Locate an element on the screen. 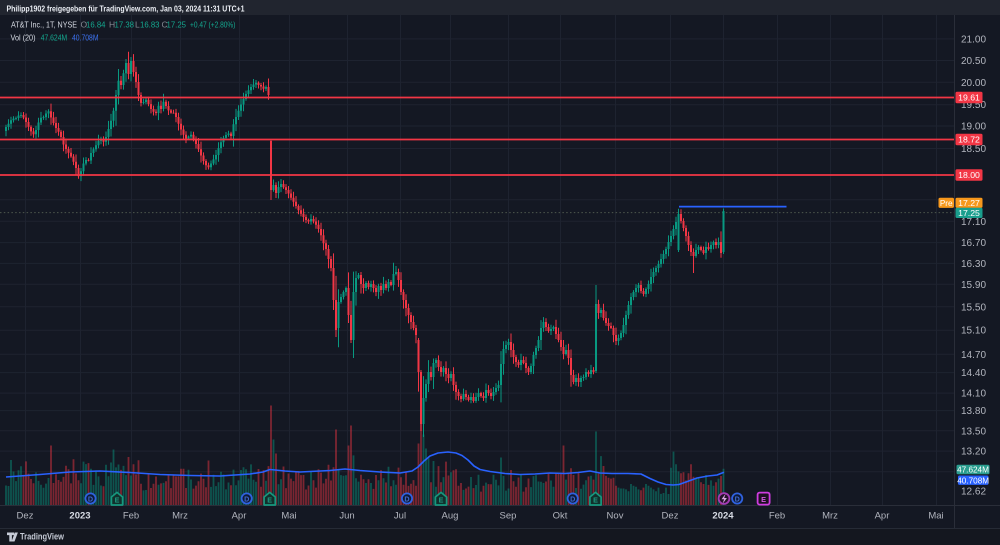 Image resolution: width=1000 pixels, height=545 pixels. svg-text: Jul is located at coordinates (400, 516).